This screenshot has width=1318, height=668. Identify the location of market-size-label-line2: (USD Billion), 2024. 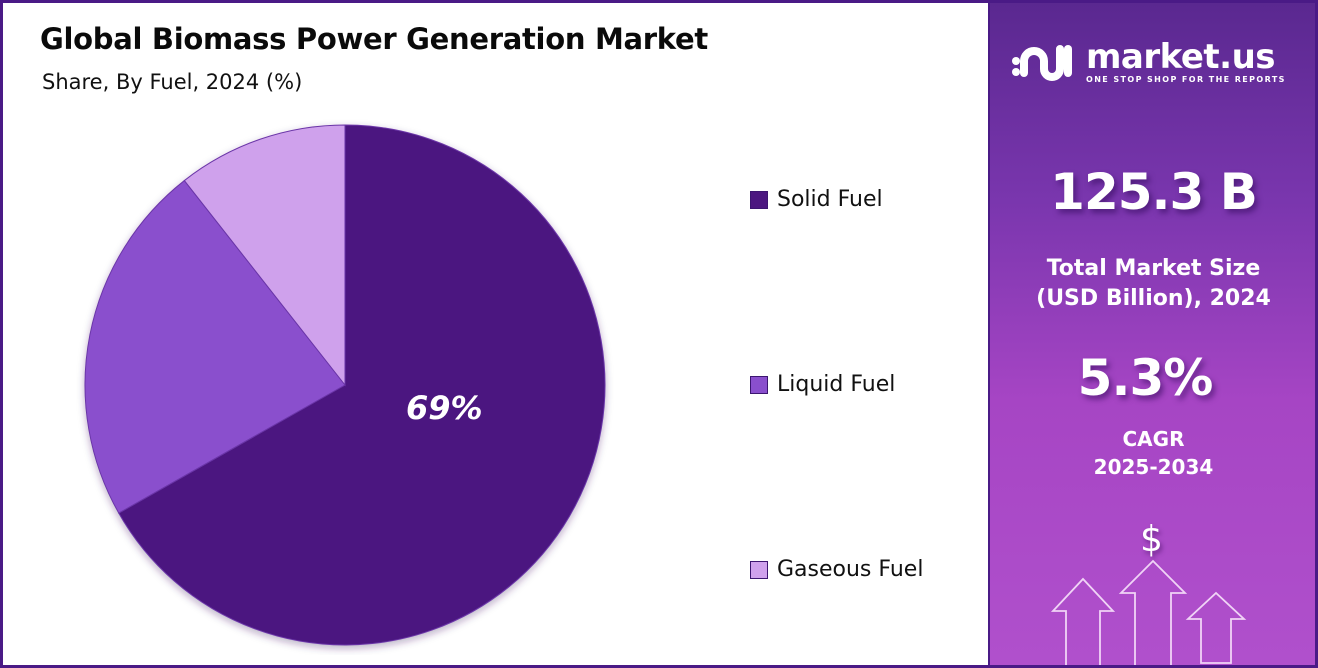
(1153, 298).